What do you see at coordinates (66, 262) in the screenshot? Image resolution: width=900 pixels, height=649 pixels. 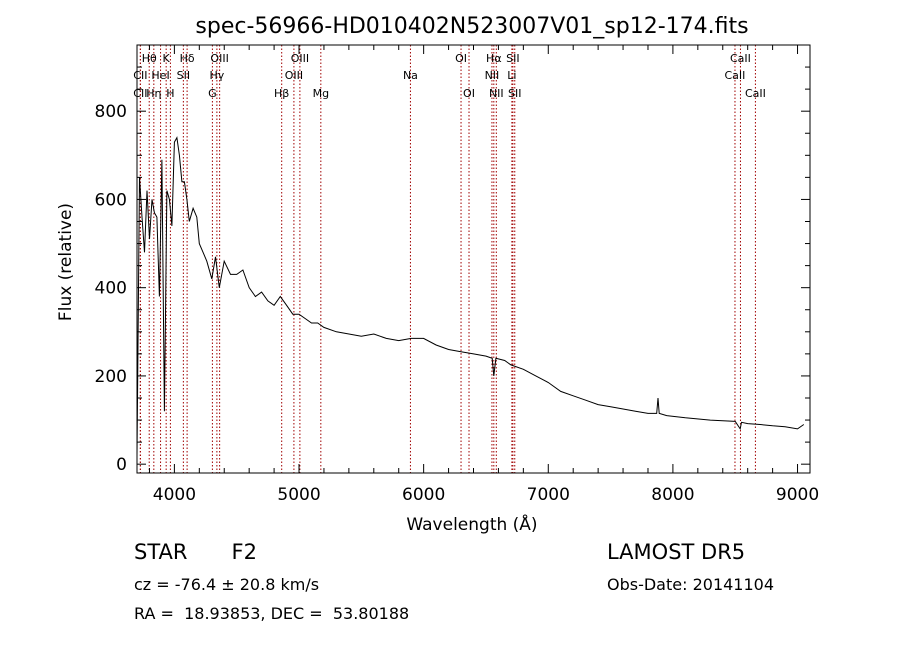 I see `y-axis-label: Flux (relative)` at bounding box center [66, 262].